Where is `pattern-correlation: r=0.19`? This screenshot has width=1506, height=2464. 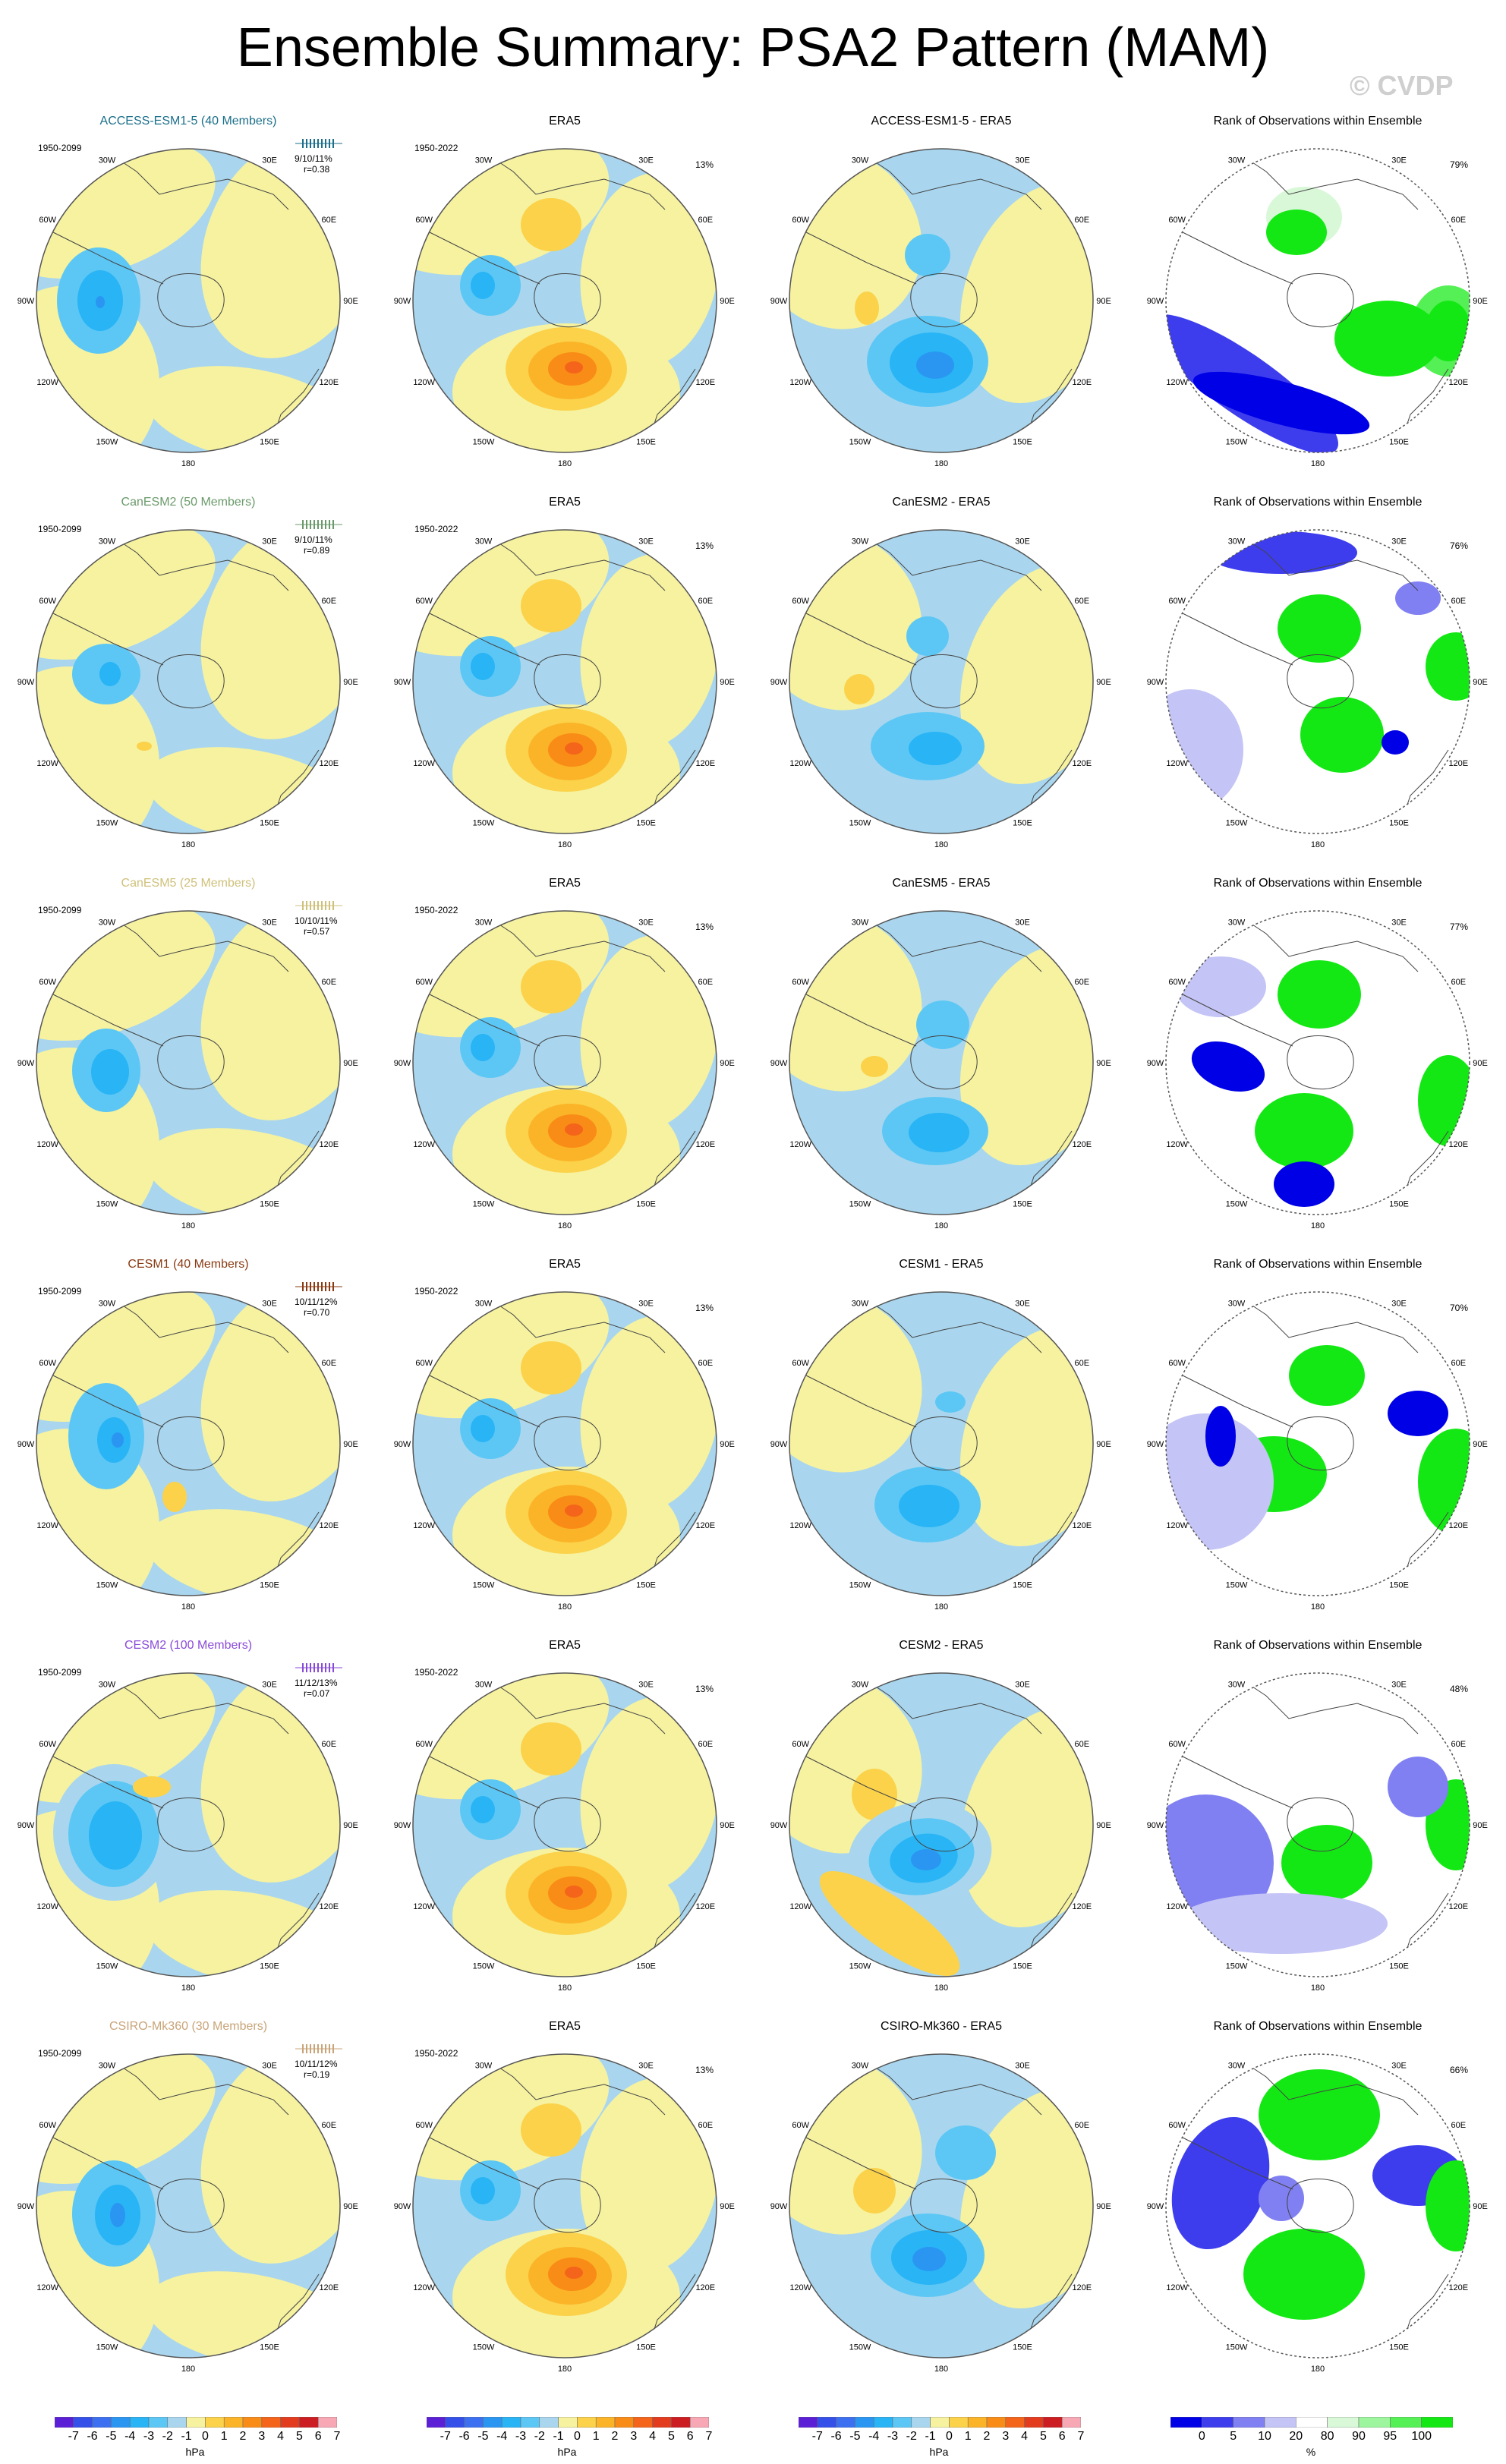 pattern-correlation: r=0.19 is located at coordinates (317, 2074).